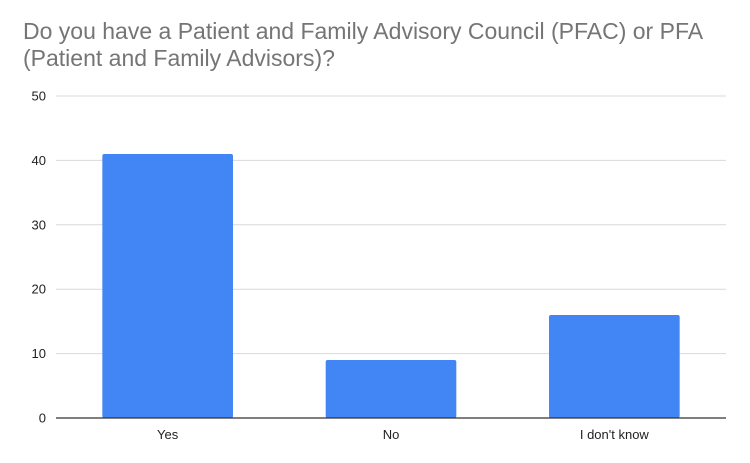 This screenshot has width=750, height=463. Describe the element at coordinates (39, 224) in the screenshot. I see `y-tick-label: 30` at that location.